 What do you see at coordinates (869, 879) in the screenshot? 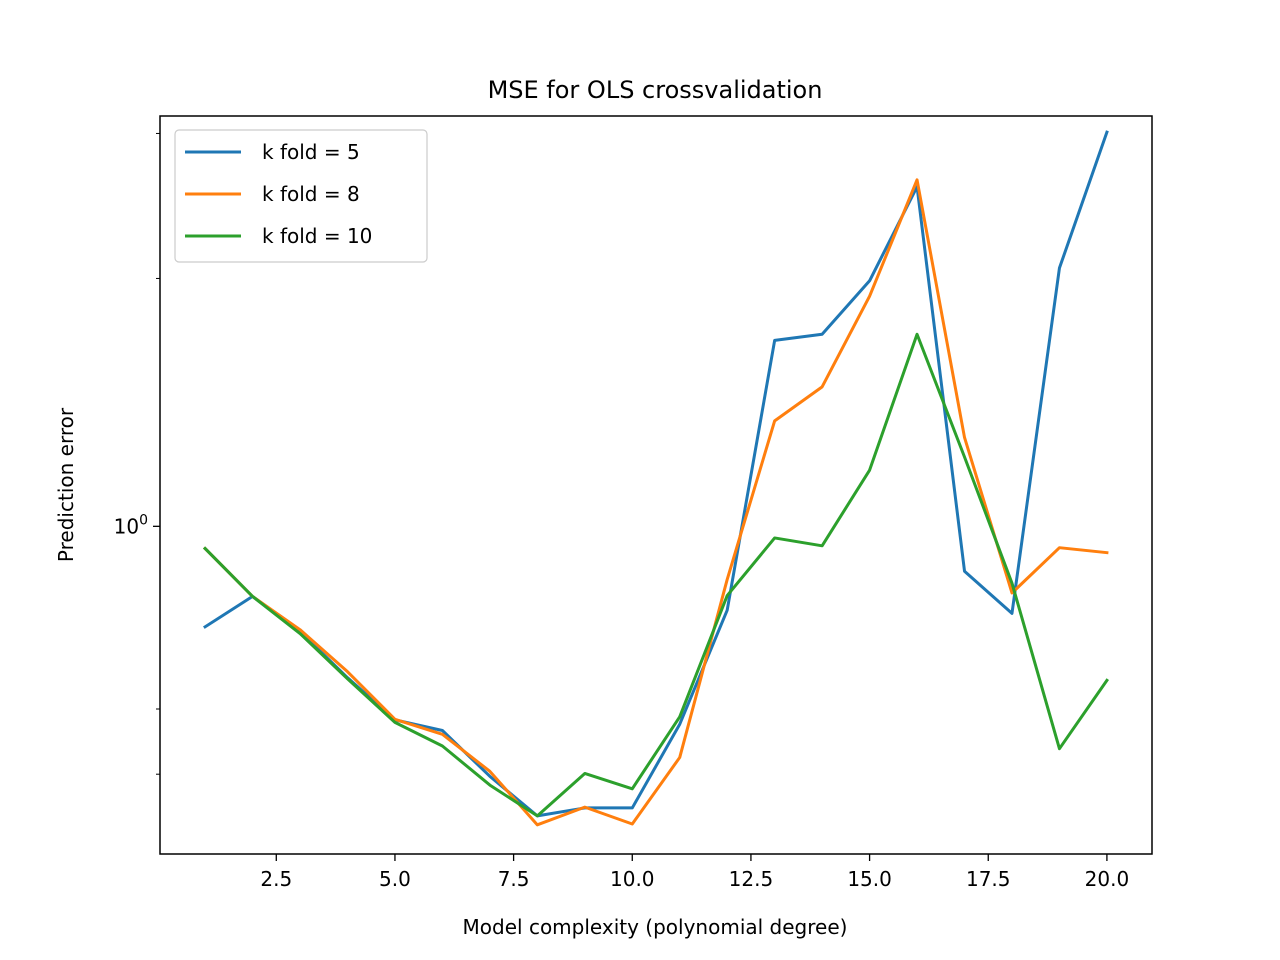
I see `x-tick-label: 15.0` at bounding box center [869, 879].